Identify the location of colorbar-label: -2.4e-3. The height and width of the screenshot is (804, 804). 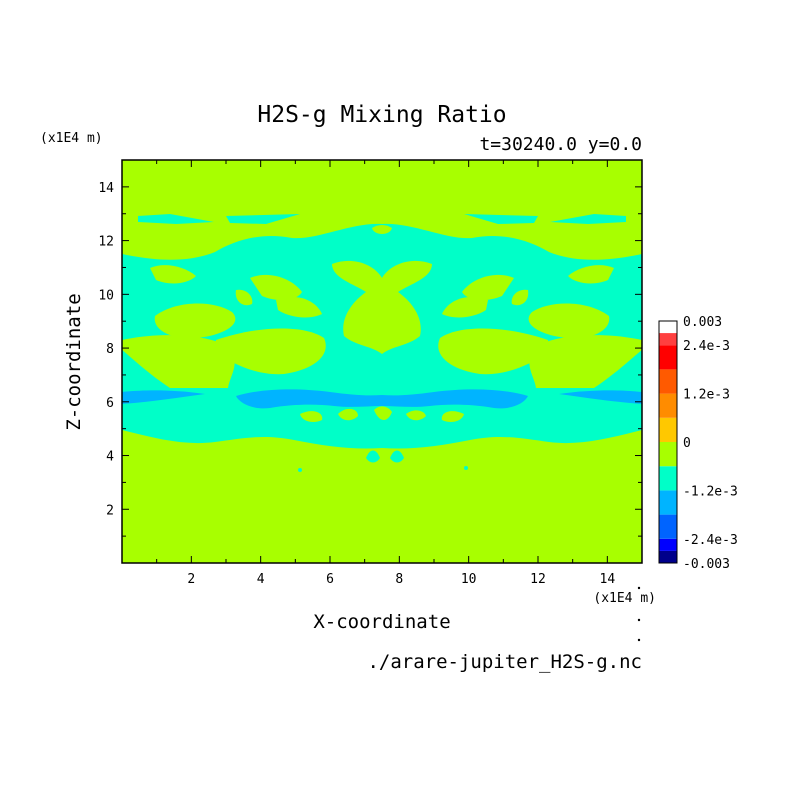
(710, 540).